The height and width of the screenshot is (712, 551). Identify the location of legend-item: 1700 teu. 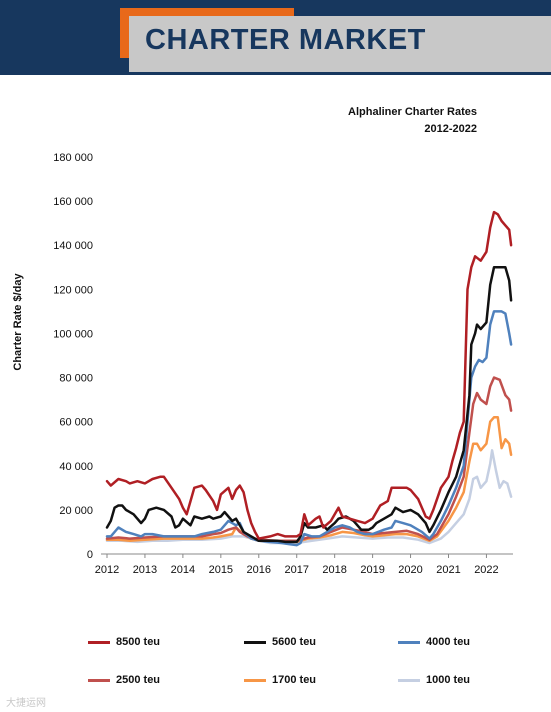
(280, 680).